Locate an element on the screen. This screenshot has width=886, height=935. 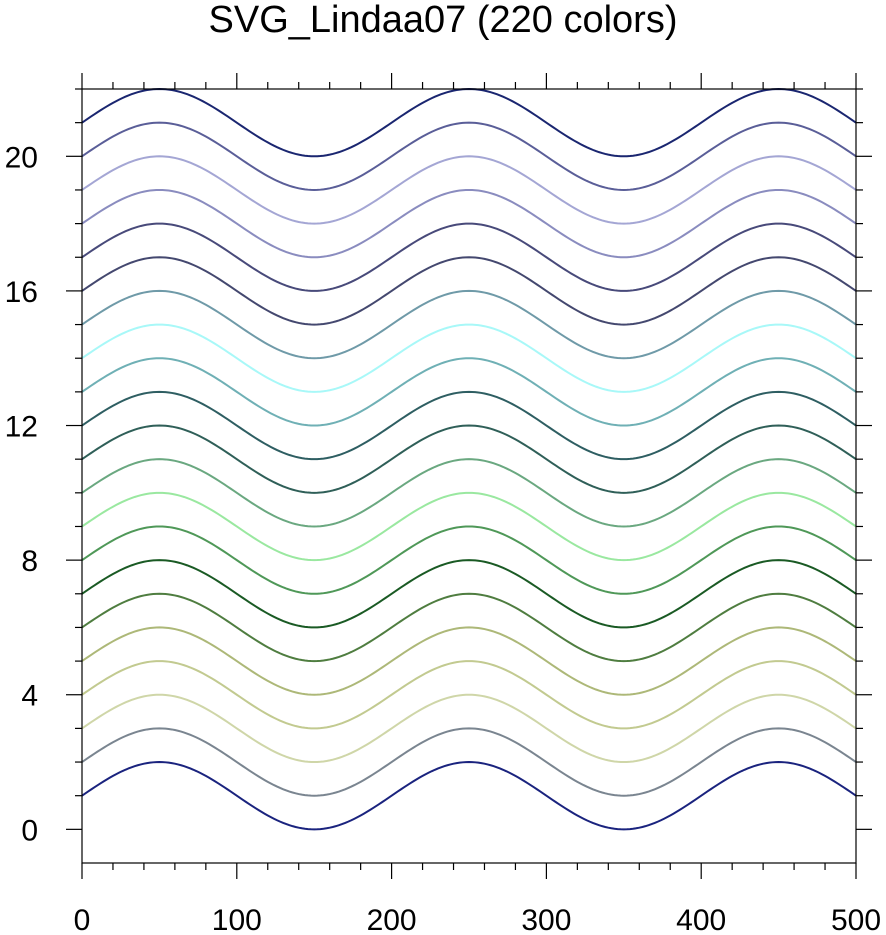
y-tick-label: 8 is located at coordinates (29, 561).